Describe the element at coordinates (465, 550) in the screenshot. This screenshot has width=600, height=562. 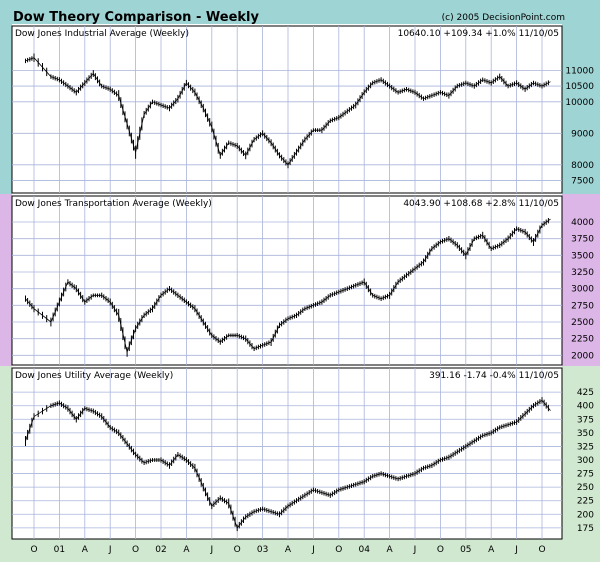
I see `x-tick-label: 05` at that location.